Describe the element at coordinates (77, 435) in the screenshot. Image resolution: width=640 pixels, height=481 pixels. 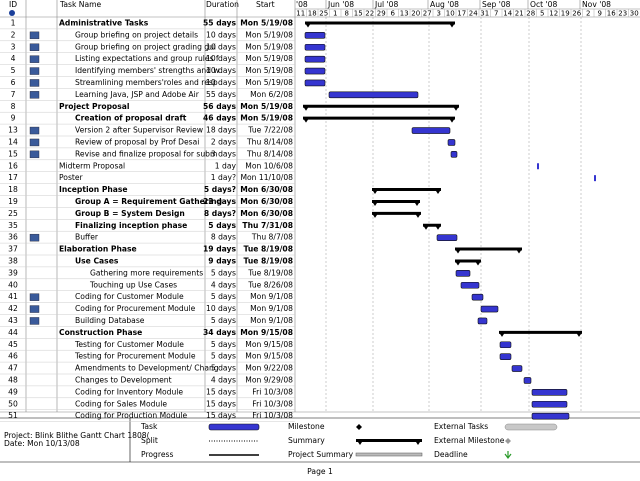
I see `footer-project: Project: Blink Blithe Gantt Chart 1808(` at that location.